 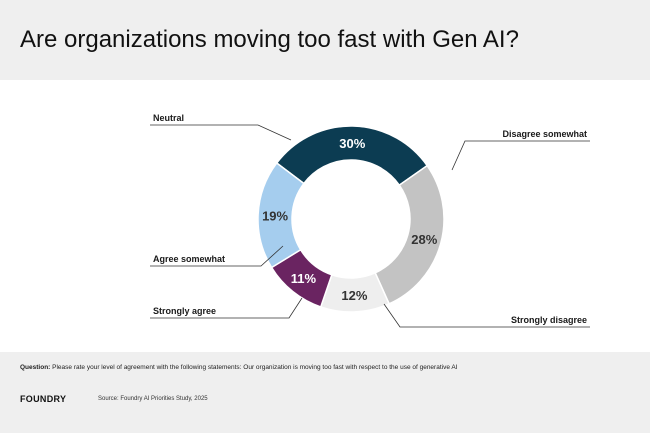 What do you see at coordinates (275, 215) in the screenshot?
I see `value-label-agree-somewhat: 19%` at bounding box center [275, 215].